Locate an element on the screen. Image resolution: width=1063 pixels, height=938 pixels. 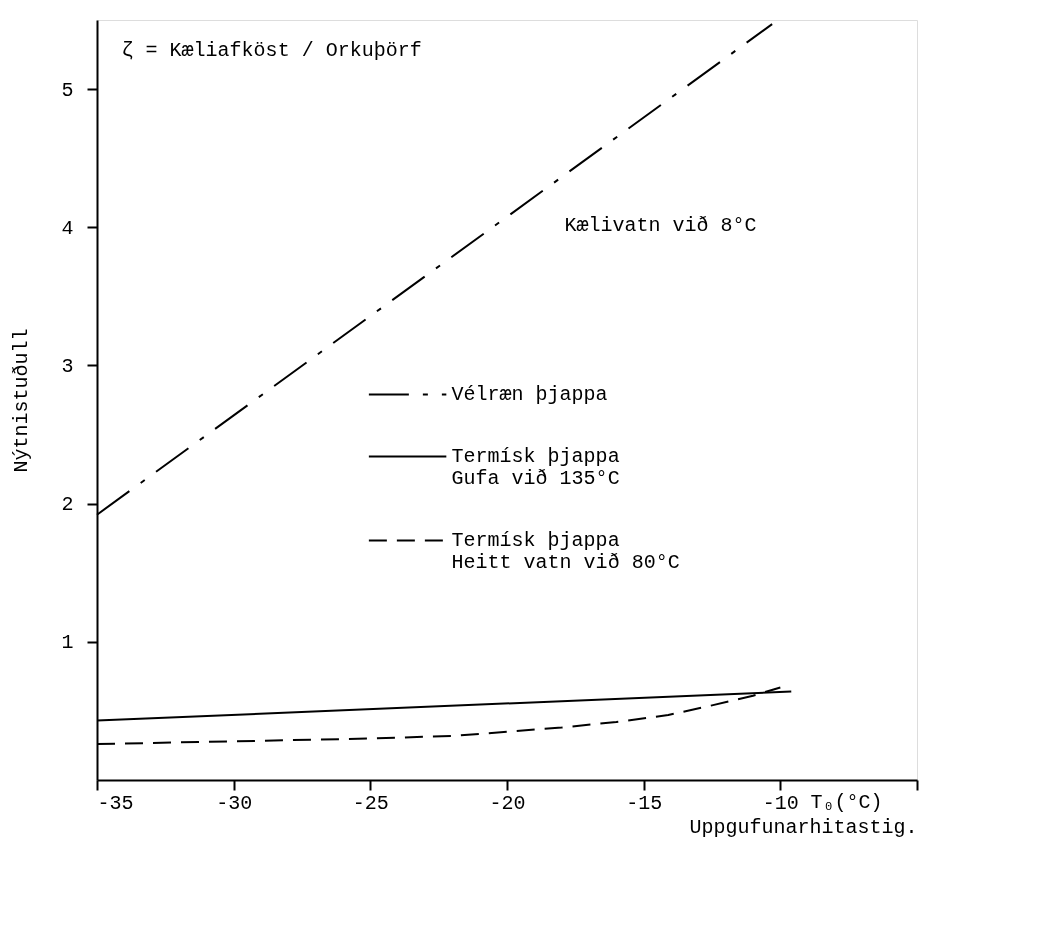
x-axis-title: Uppgufunarhitastig. is located at coordinates (803, 827).